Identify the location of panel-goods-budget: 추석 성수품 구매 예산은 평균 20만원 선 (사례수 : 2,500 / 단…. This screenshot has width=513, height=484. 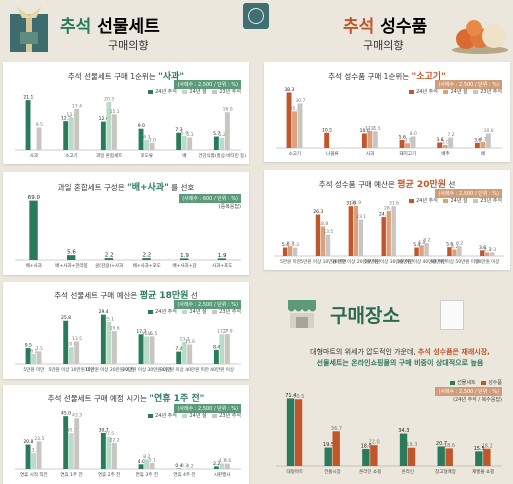
(387, 220).